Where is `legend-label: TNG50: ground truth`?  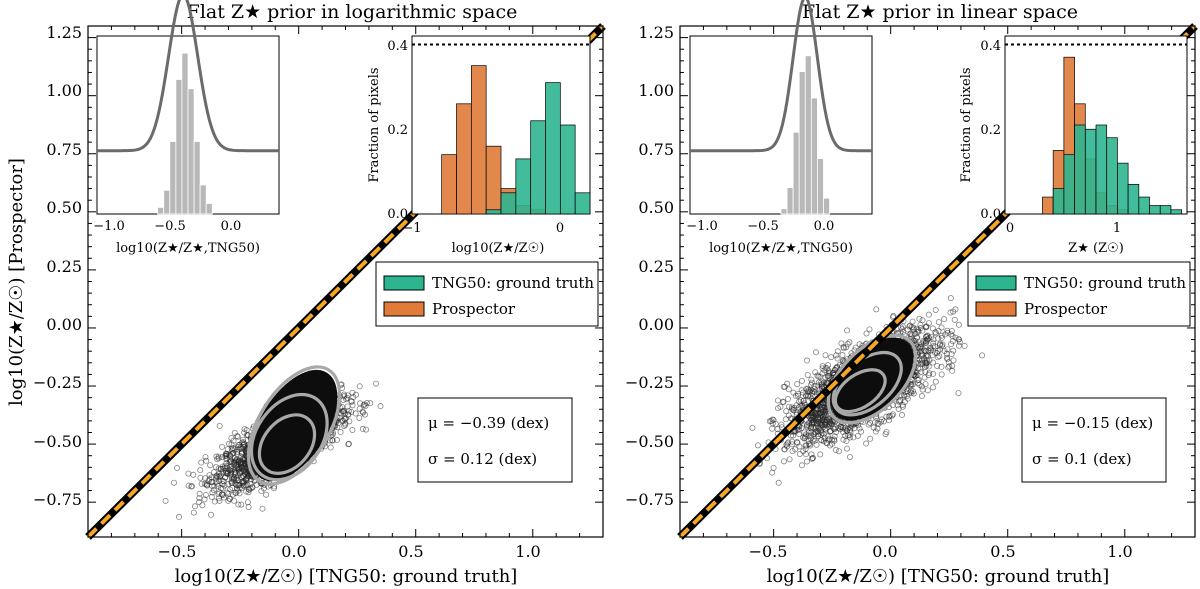 legend-label: TNG50: ground truth is located at coordinates (513, 283).